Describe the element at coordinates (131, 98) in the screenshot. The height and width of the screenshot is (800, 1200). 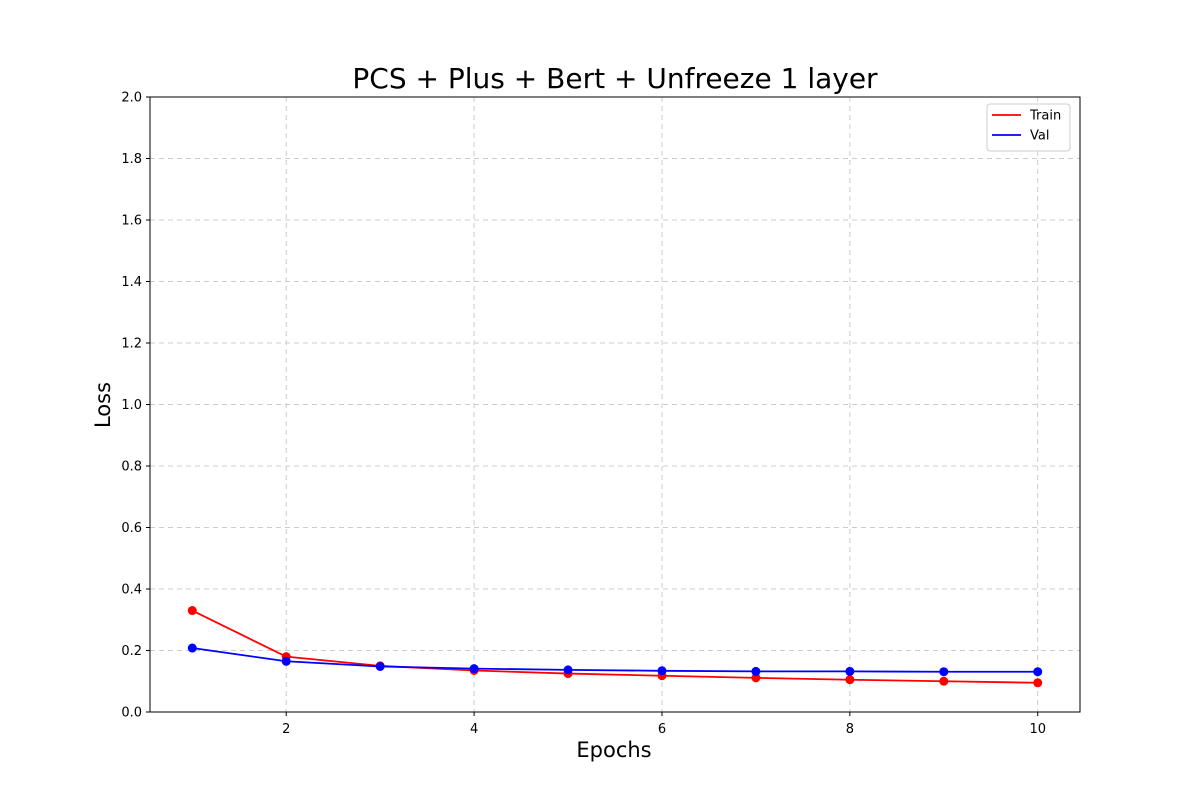
I see `y-tick-label: 2.0` at that location.